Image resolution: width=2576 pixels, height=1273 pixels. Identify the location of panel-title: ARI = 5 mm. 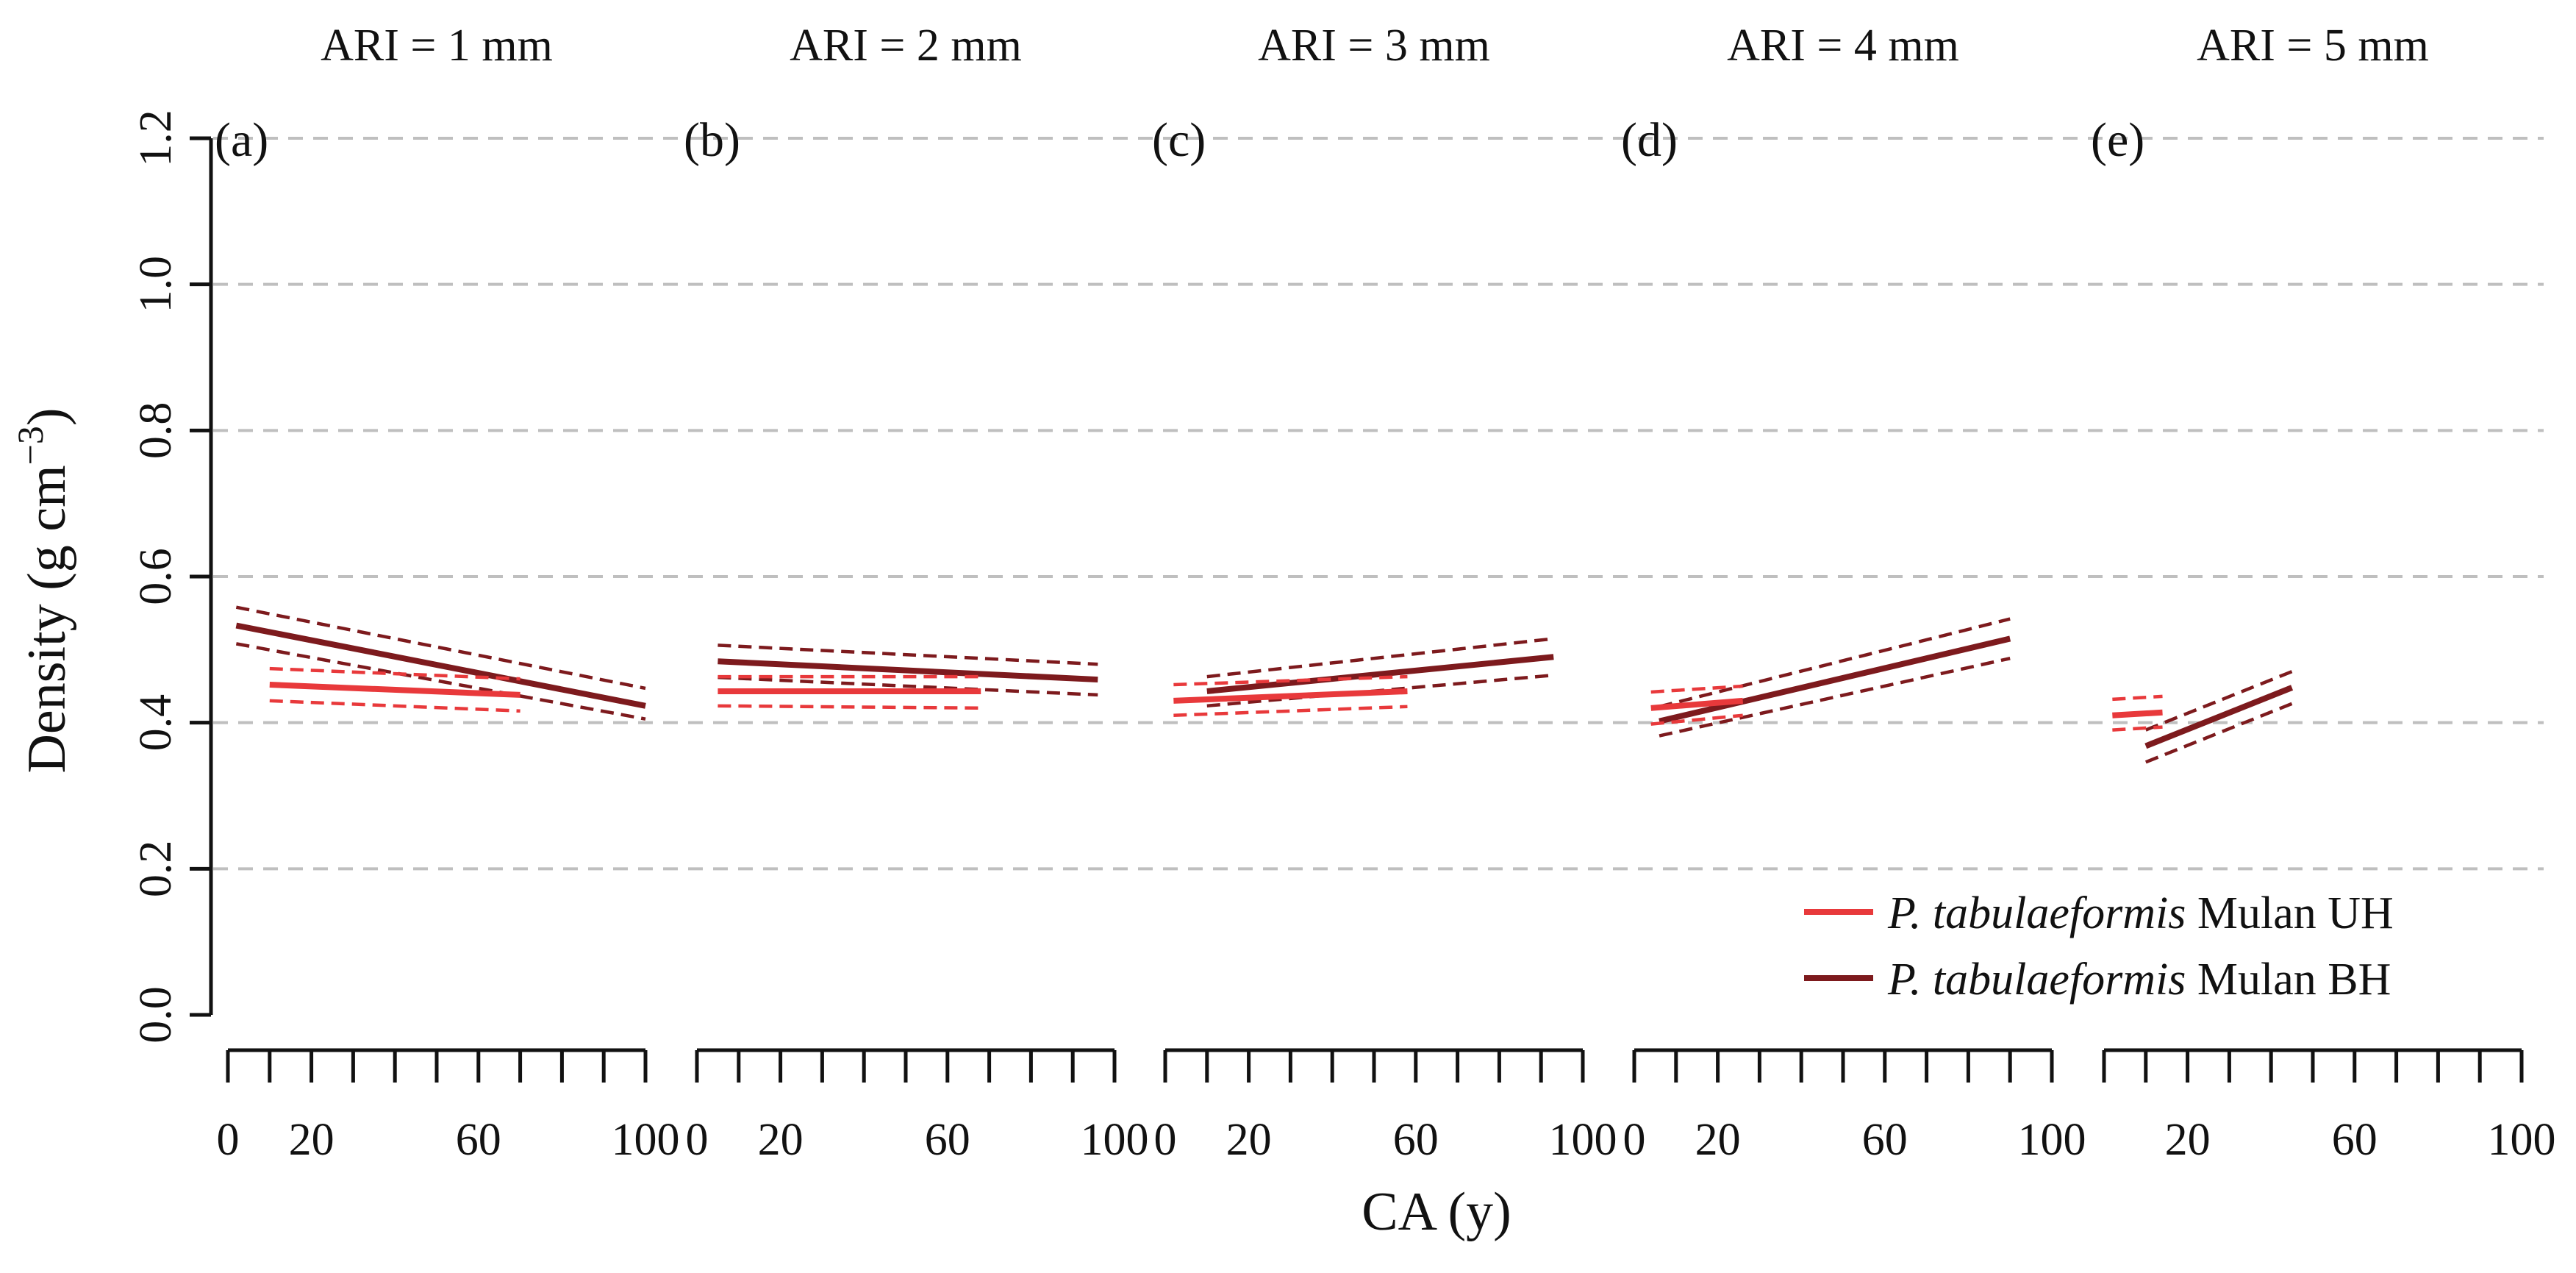
(2313, 46).